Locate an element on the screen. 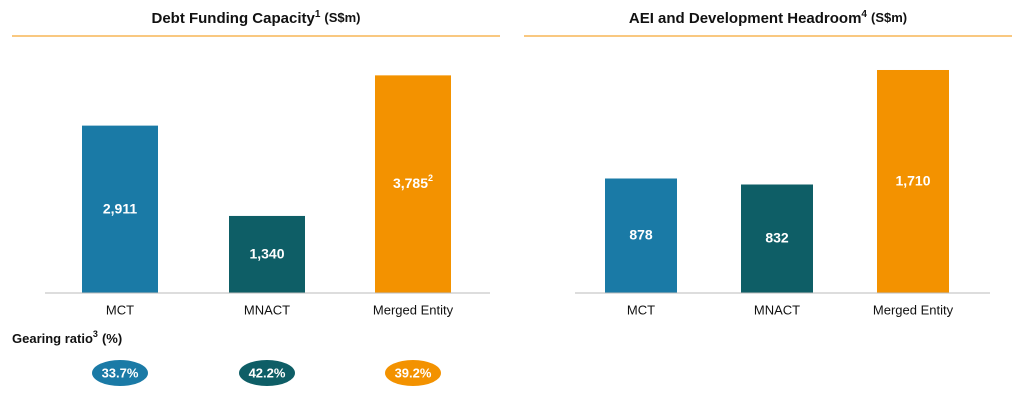 The height and width of the screenshot is (399, 1024). value-label-text: 2,911 is located at coordinates (120, 208).